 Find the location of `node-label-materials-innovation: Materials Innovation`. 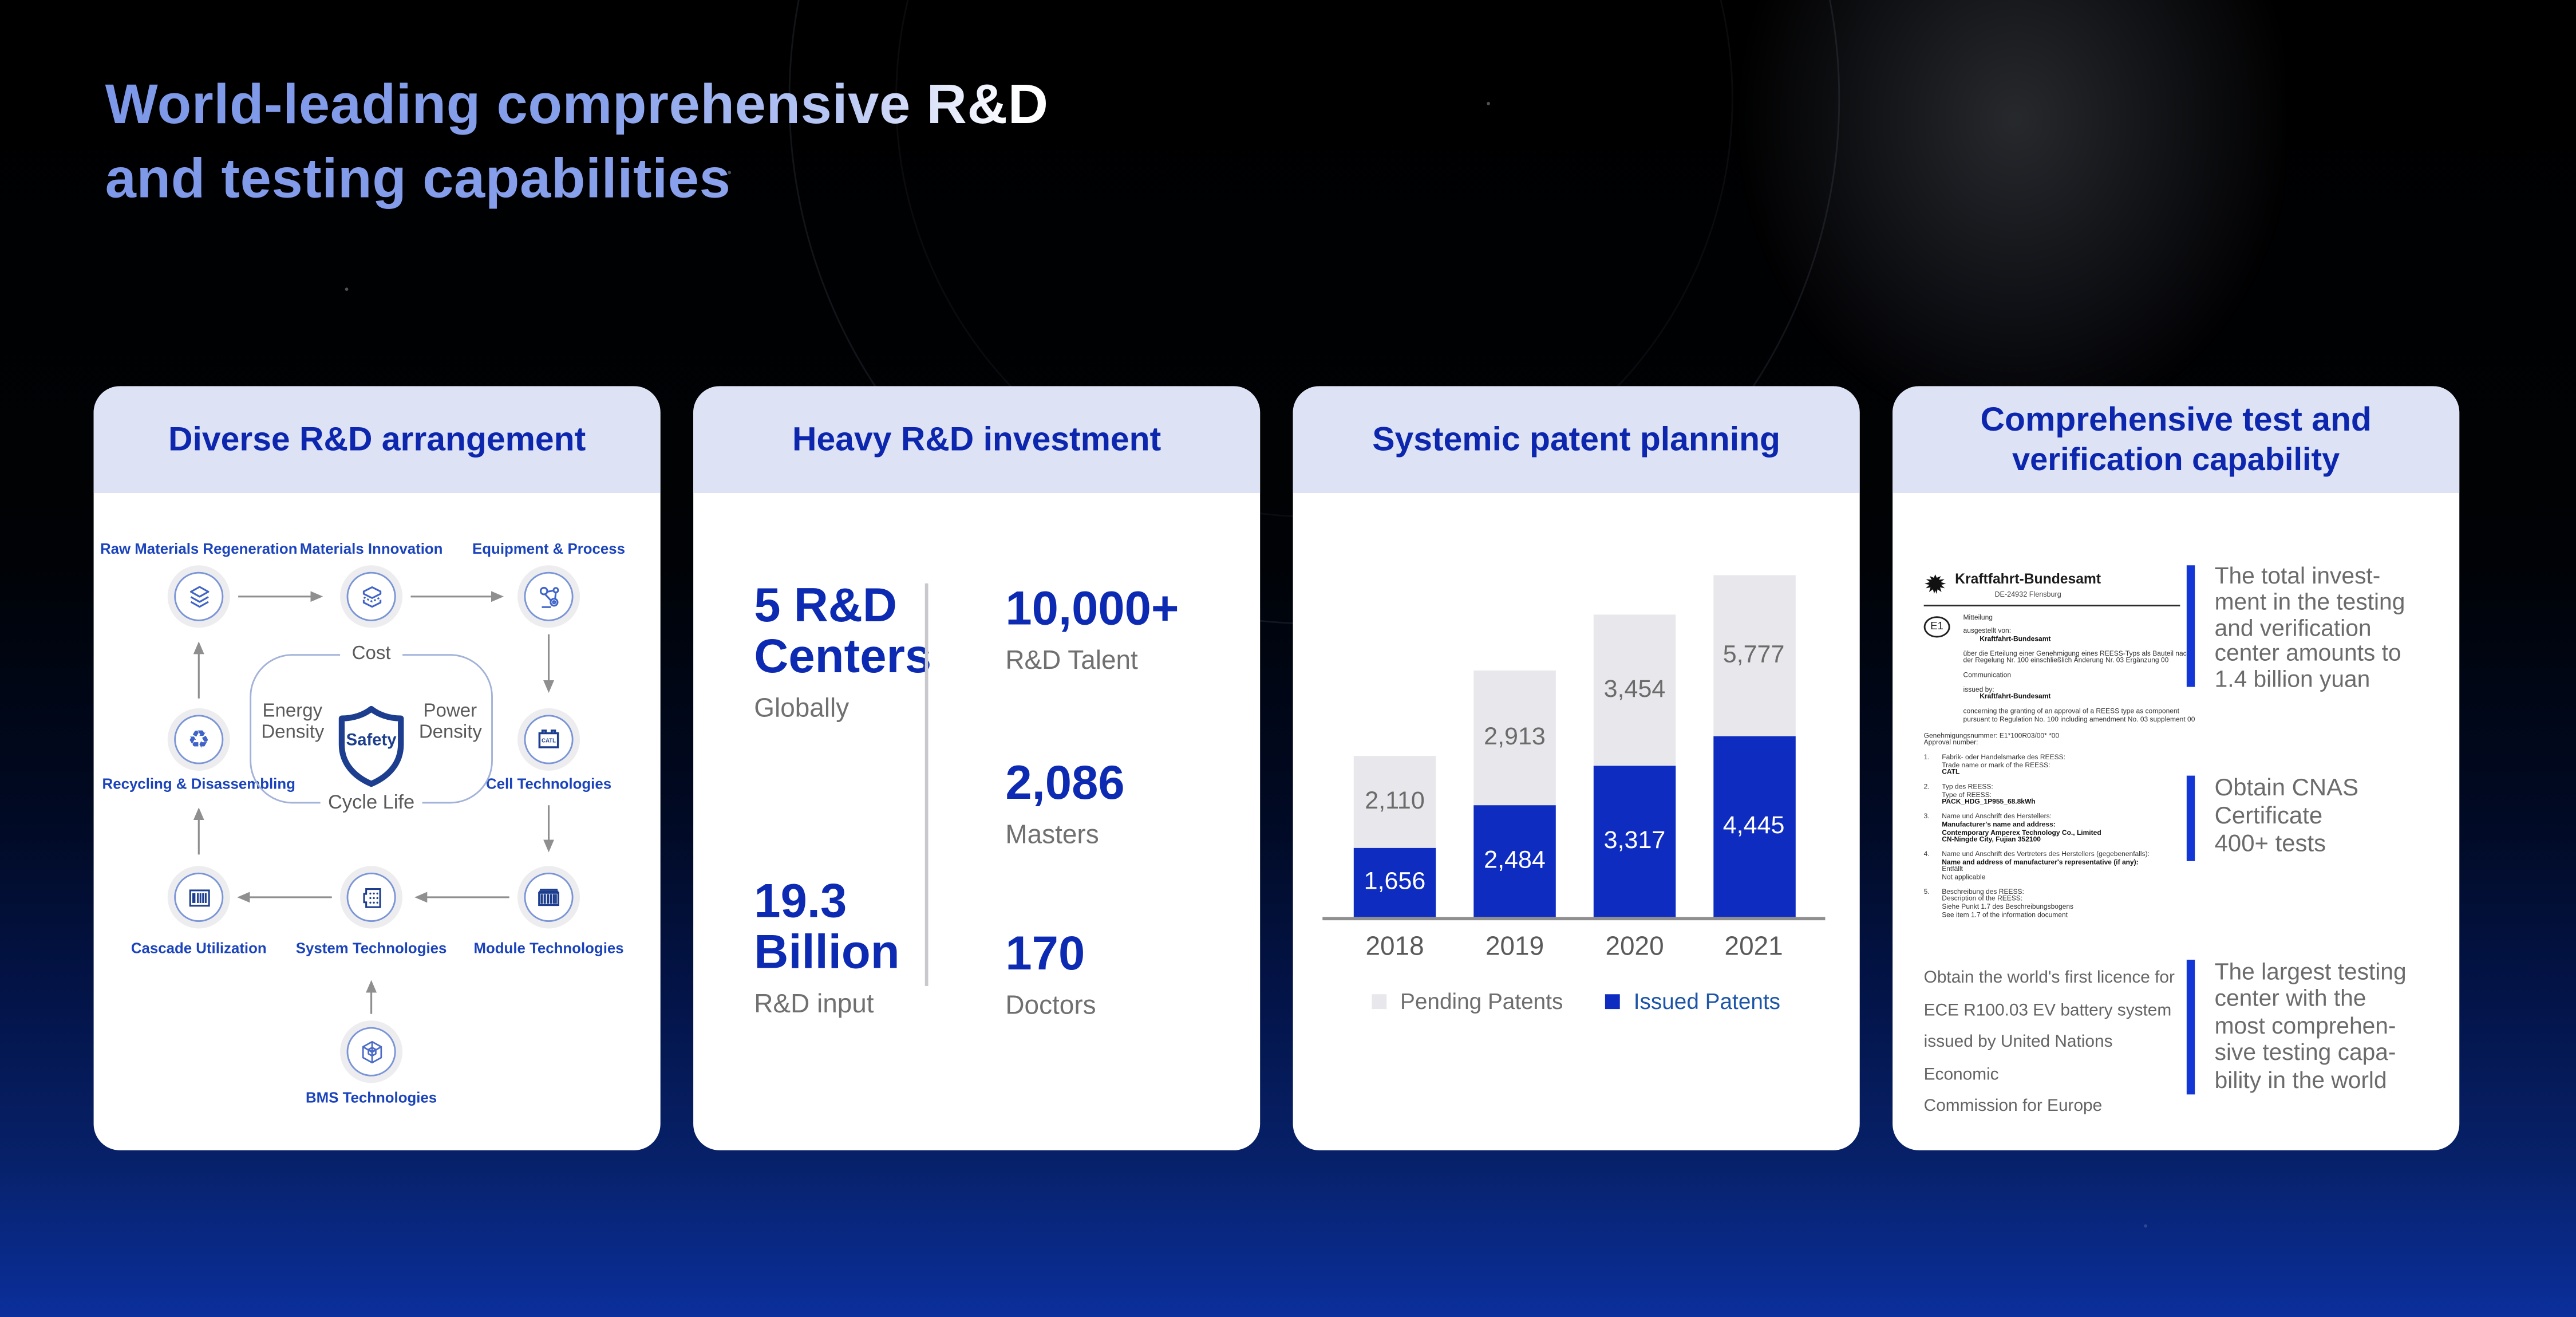

node-label-materials-innovation: Materials Innovation is located at coordinates (371, 549).